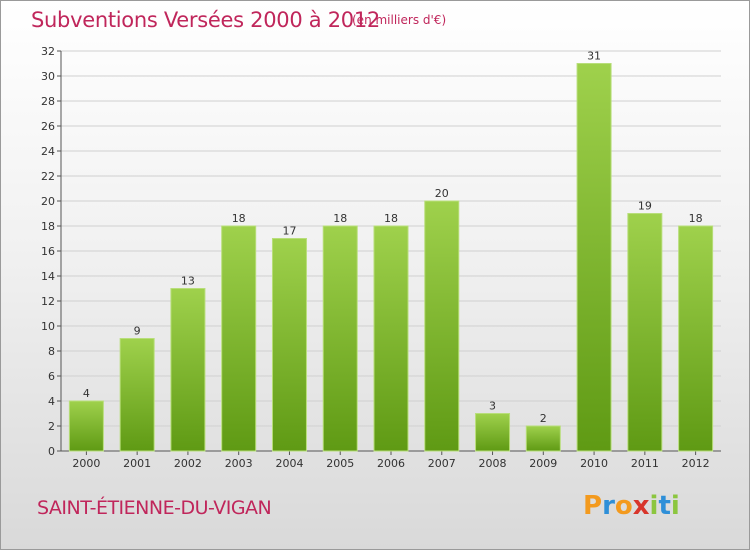 The width and height of the screenshot is (750, 550). What do you see at coordinates (51, 401) in the screenshot?
I see `y-tick-label: 4` at bounding box center [51, 401].